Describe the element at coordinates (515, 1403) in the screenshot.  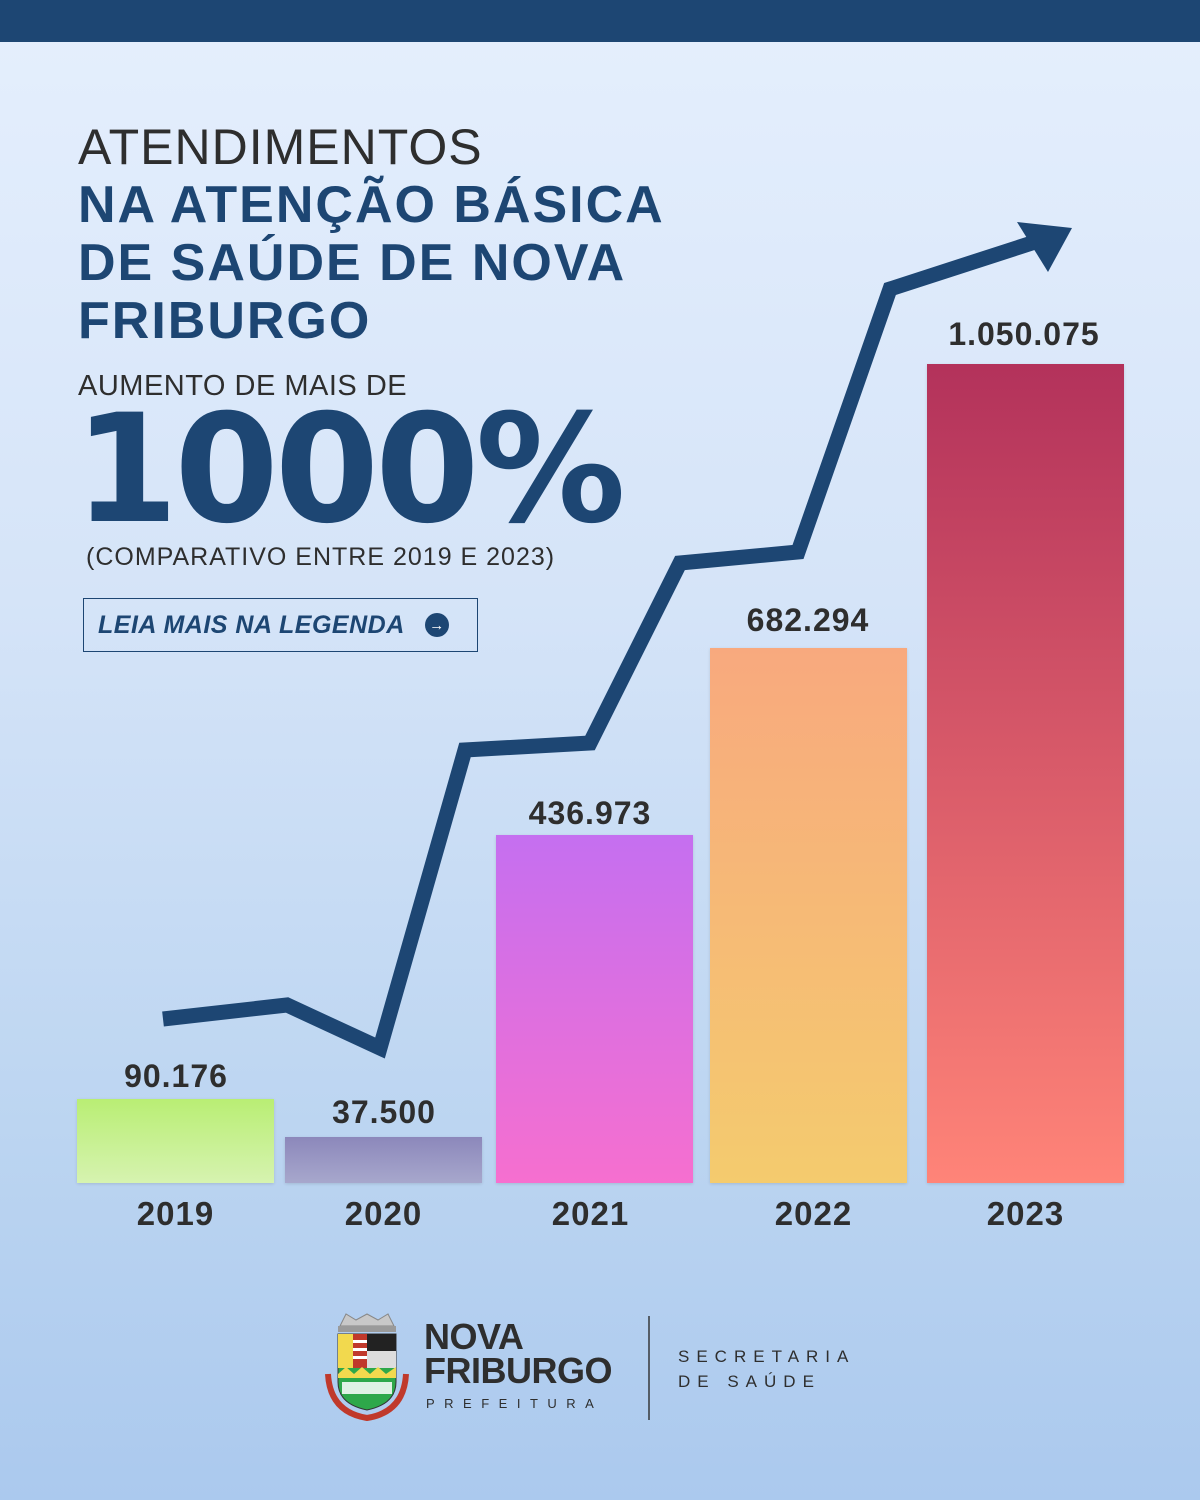
I see `brand-subtitle: PREFEITURA` at that location.